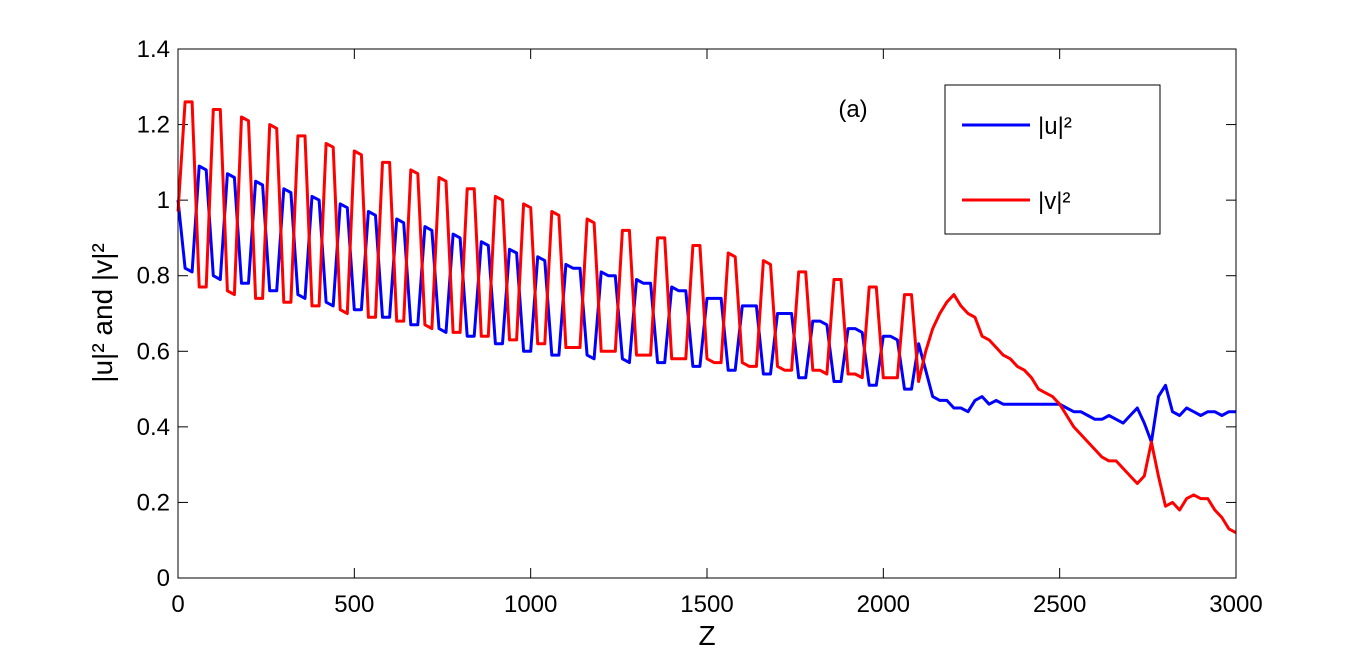 The image size is (1366, 658). Describe the element at coordinates (852, 109) in the screenshot. I see `annotation: (a)` at that location.